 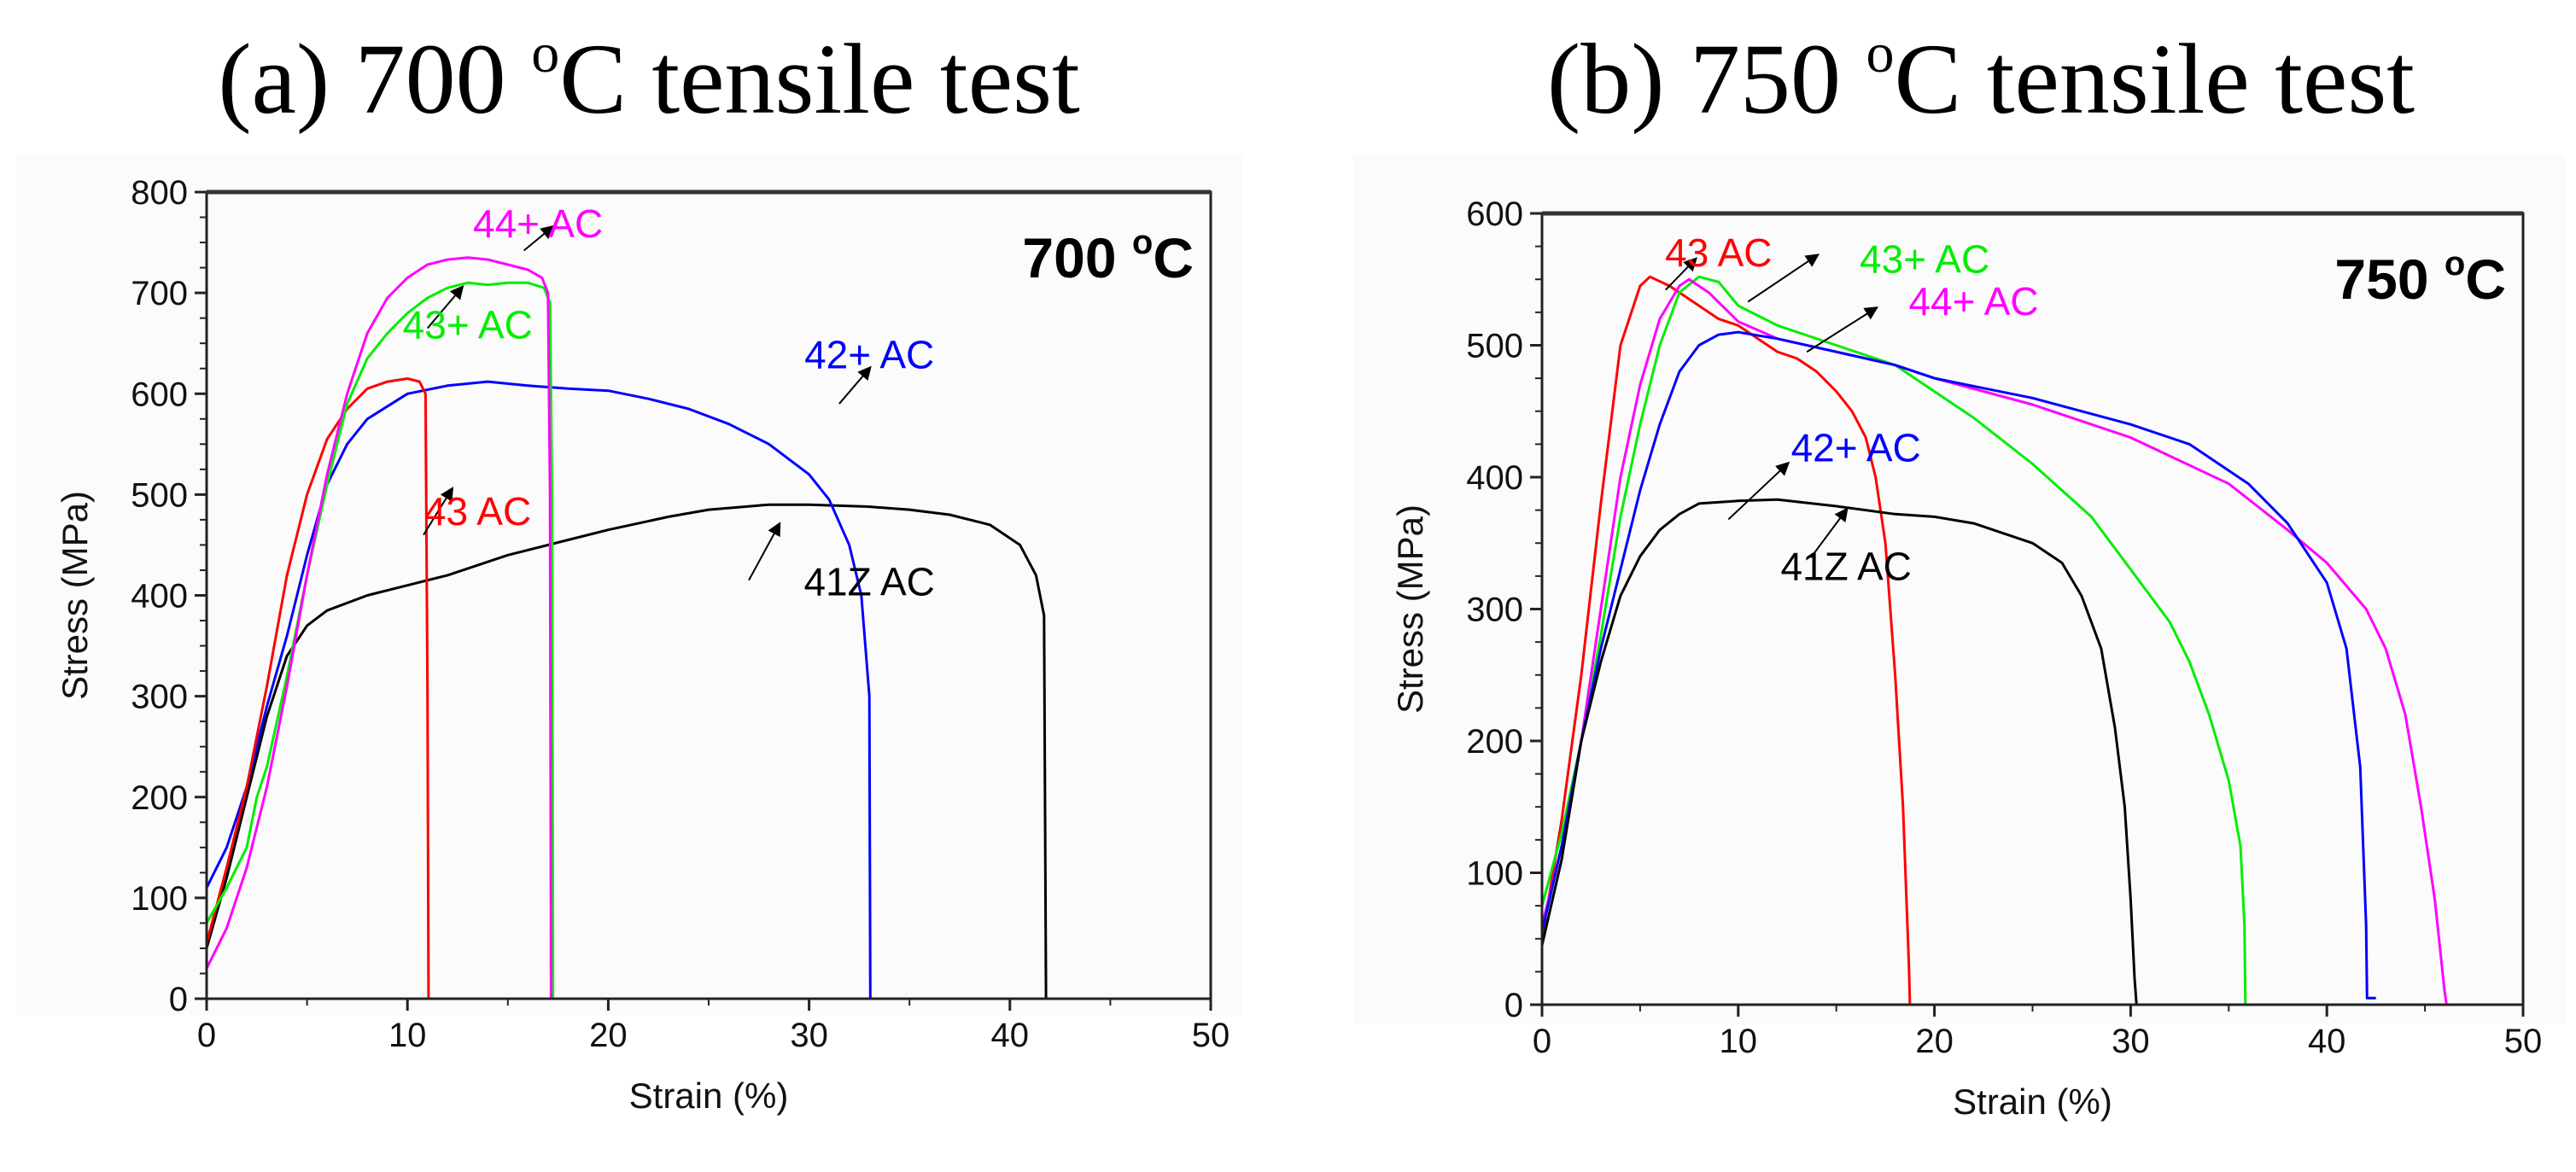 I want to click on temperature-label: 750 oC, so click(x=2420, y=278).